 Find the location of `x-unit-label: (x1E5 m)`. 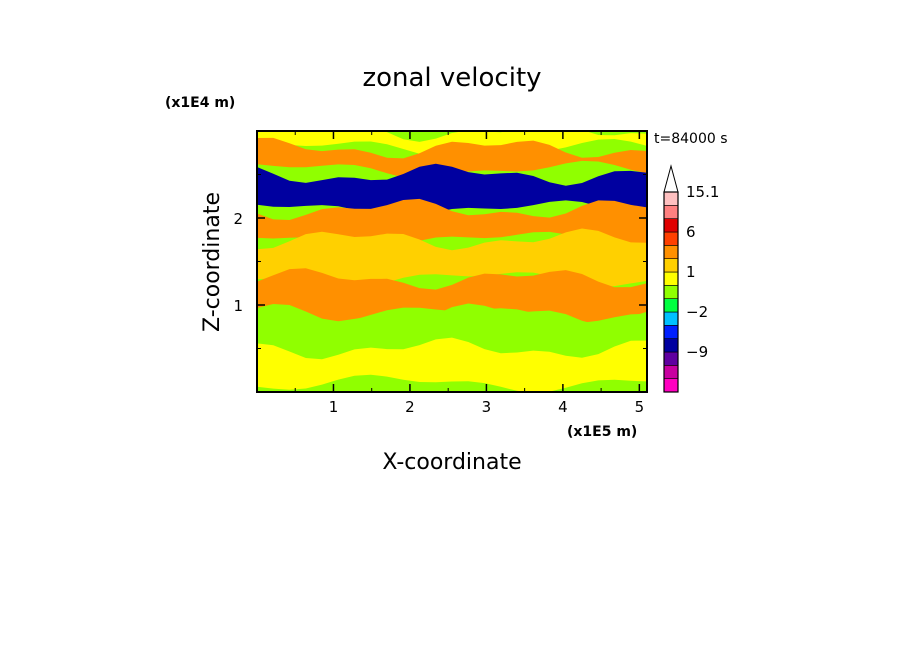

x-unit-label: (x1E5 m) is located at coordinates (602, 432).